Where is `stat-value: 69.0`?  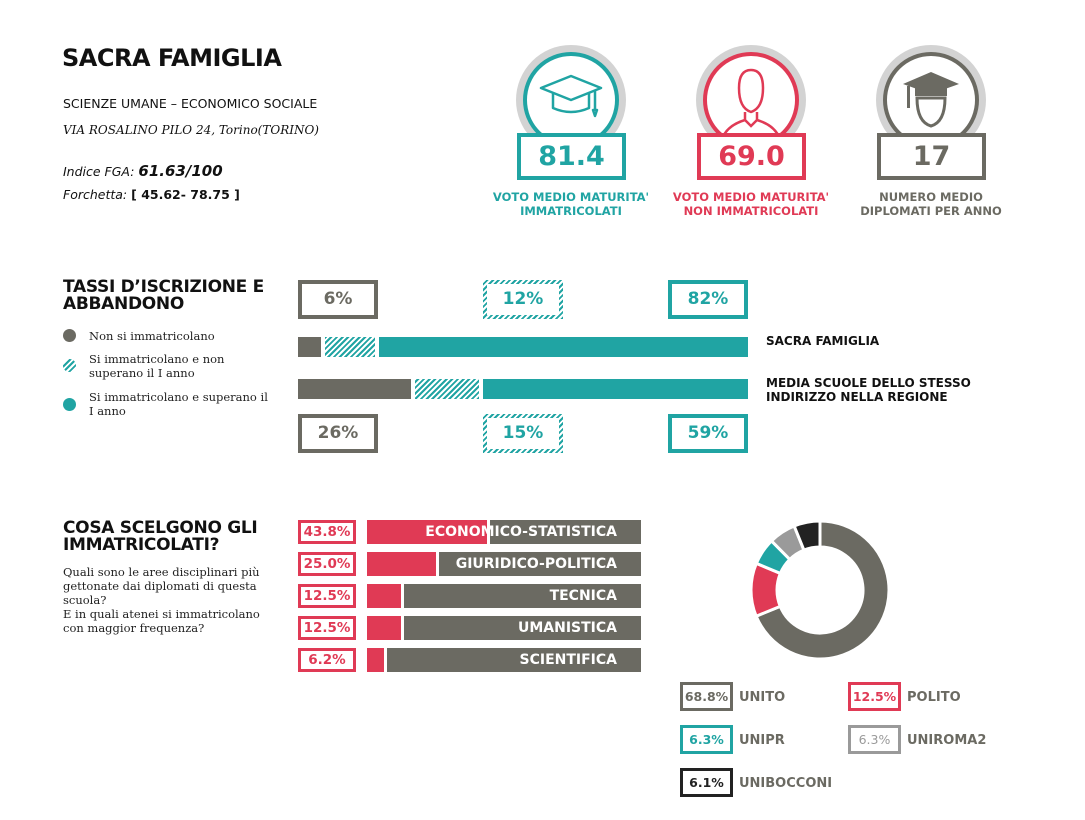 stat-value: 69.0 is located at coordinates (751, 156).